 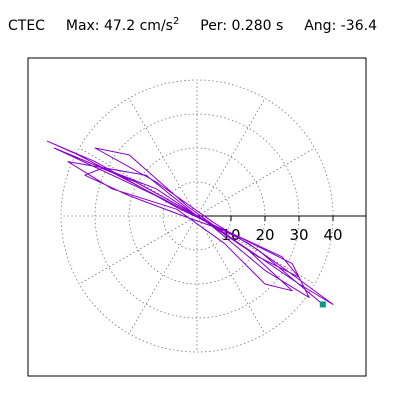 What do you see at coordinates (214, 25) in the screenshot?
I see `per-label: Per:` at bounding box center [214, 25].